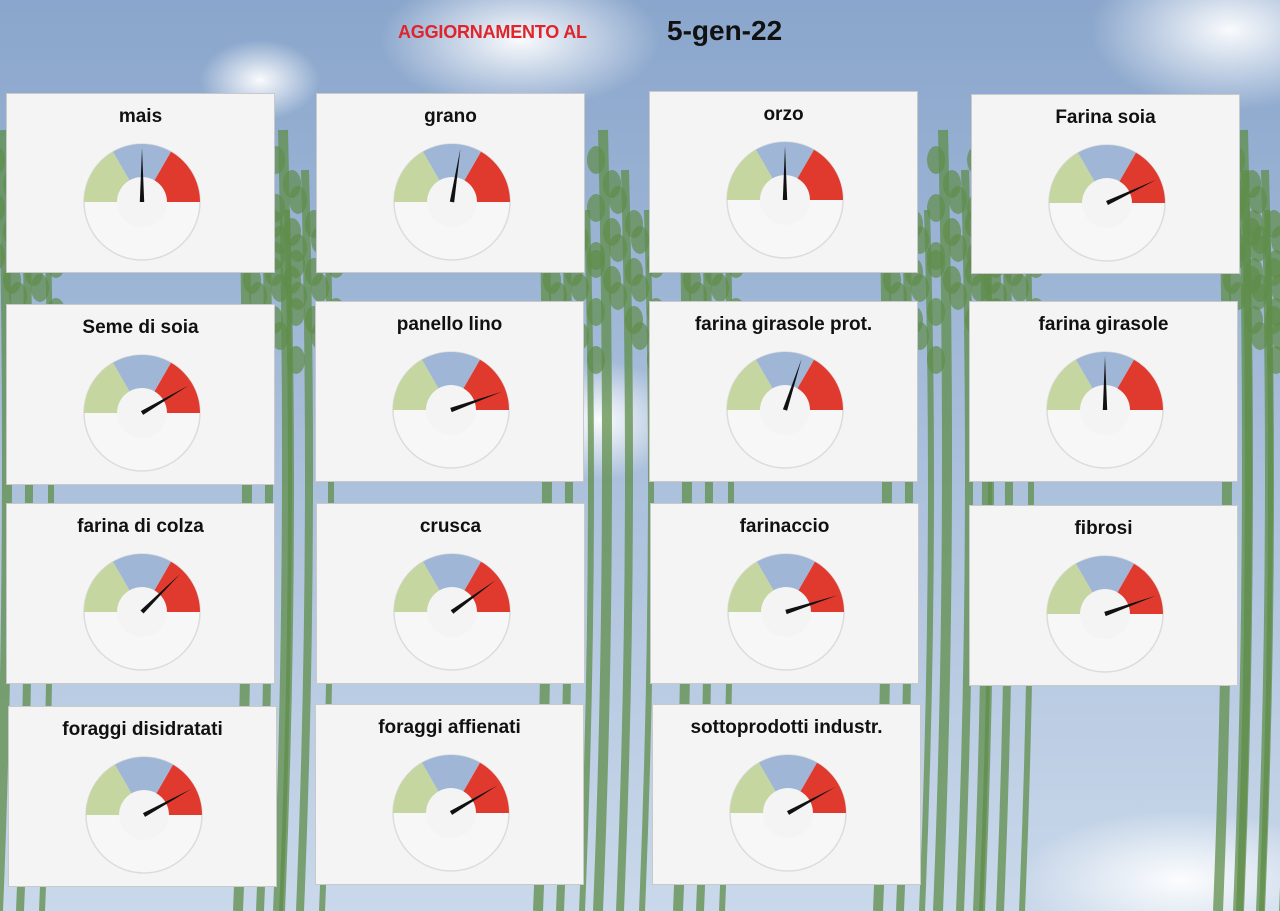  I want to click on gauge-panel-orzo: orzo, so click(783, 182).